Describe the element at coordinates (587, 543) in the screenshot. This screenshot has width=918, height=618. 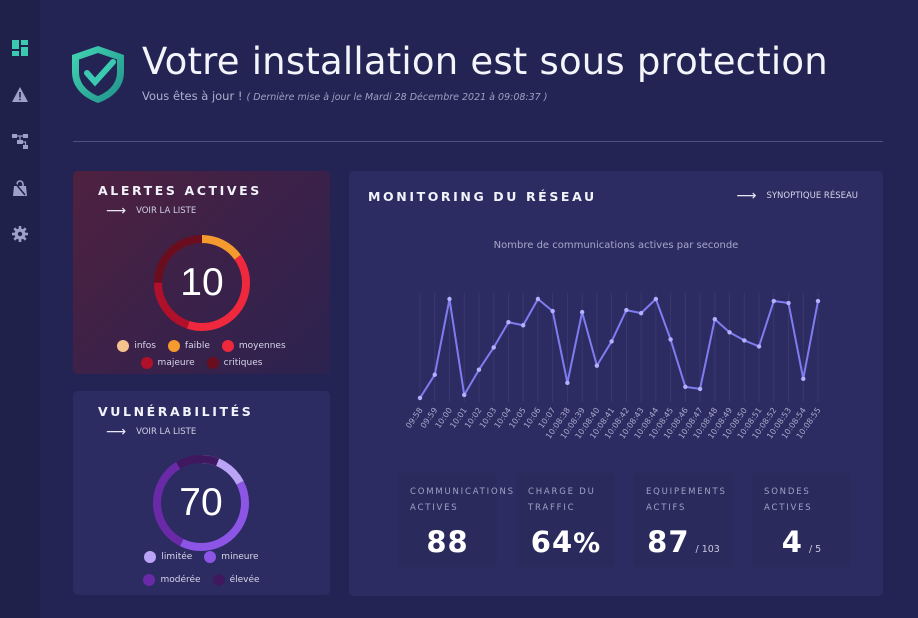
I see `stat-unit: %` at that location.